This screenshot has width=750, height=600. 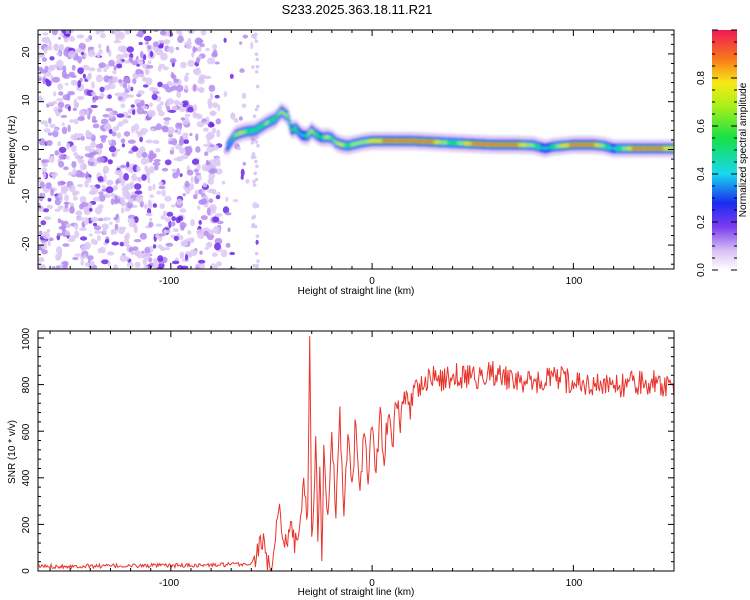 What do you see at coordinates (26, 571) in the screenshot?
I see `snr-ytick-label: 0` at bounding box center [26, 571].